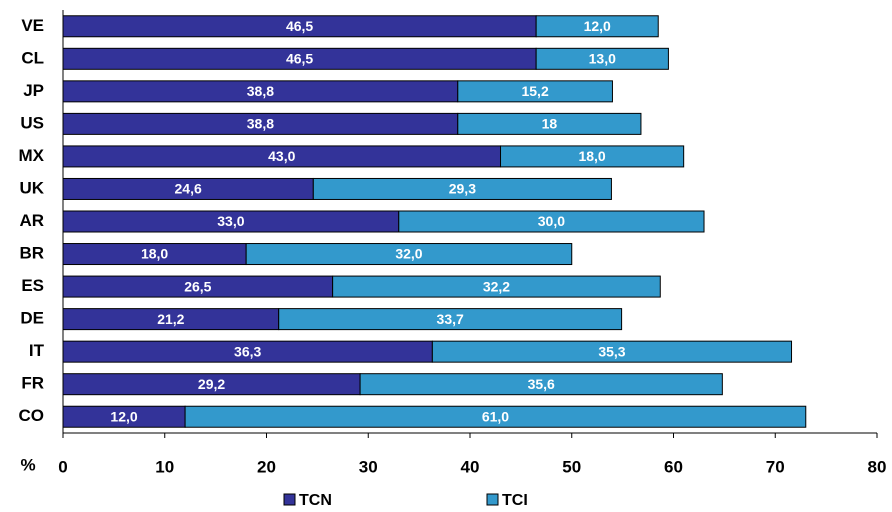  I want to click on x-tick-label: 20, so click(266, 466).